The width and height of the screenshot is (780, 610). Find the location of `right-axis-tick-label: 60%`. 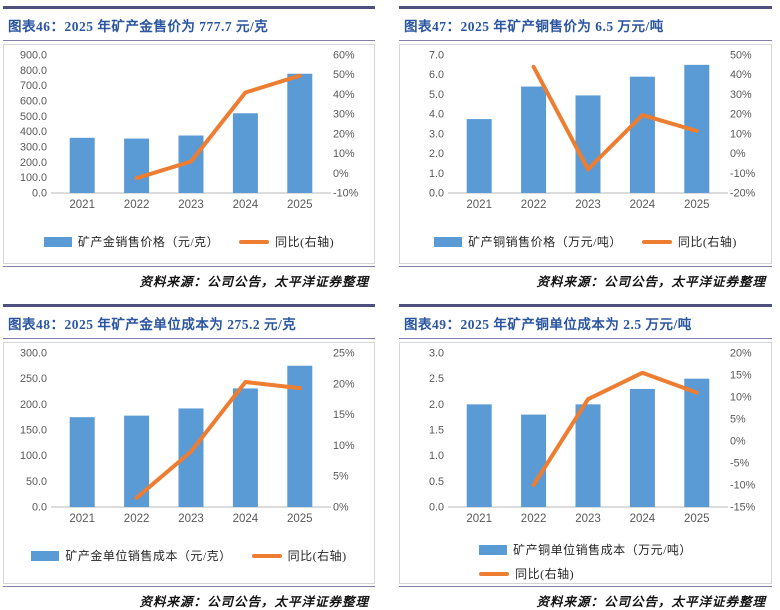

right-axis-tick-label: 60% is located at coordinates (344, 56).